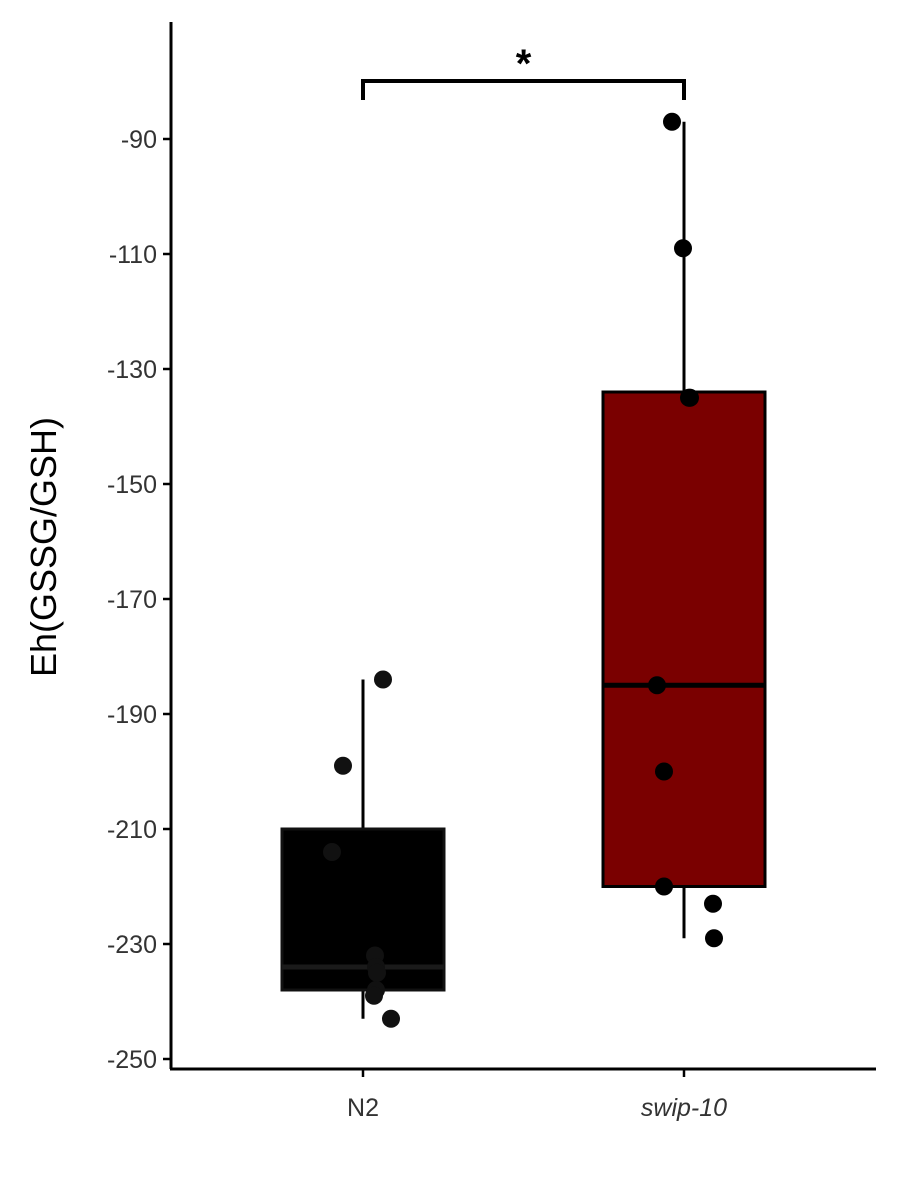  I want to click on x-tick-label: swip-10, so click(684, 1108).